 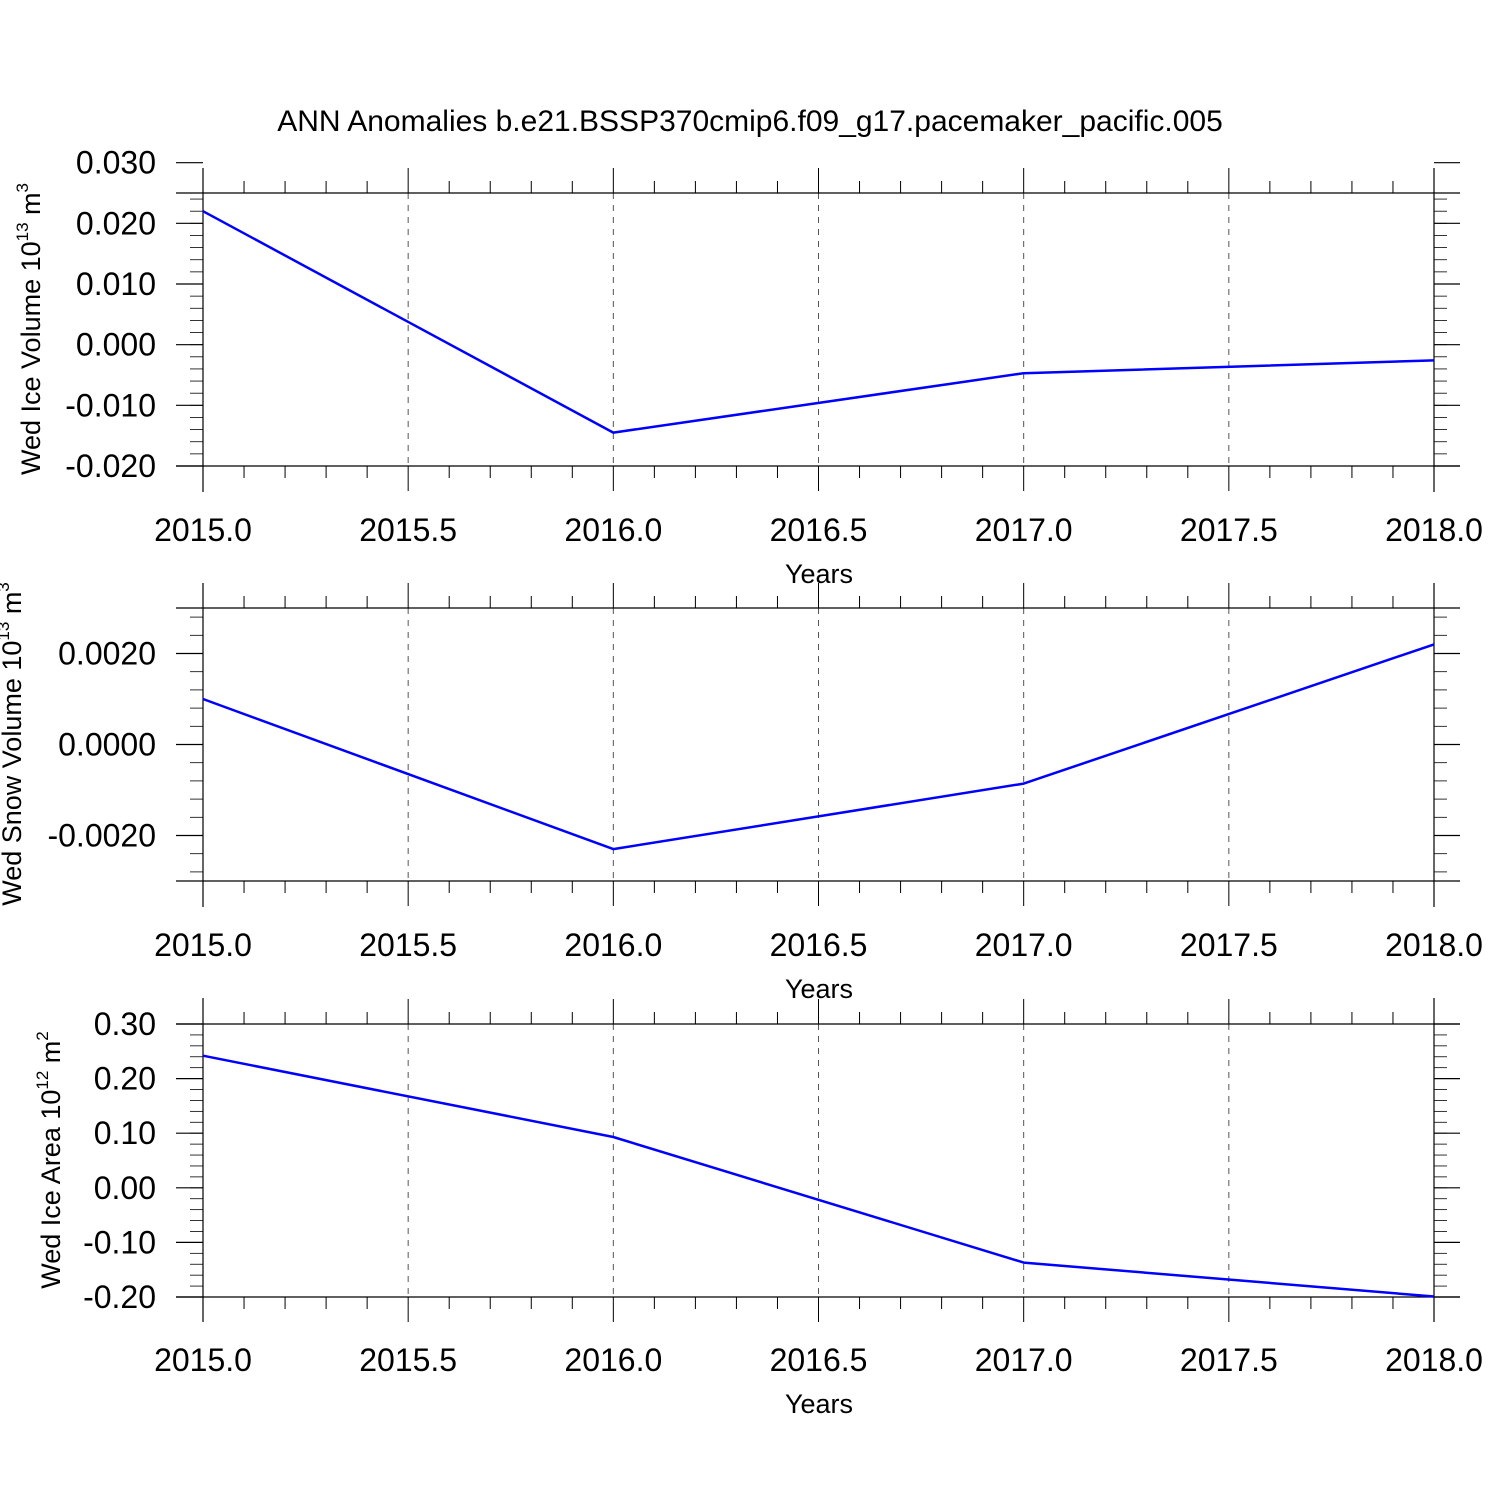 I want to click on y-tick-label: 0.10, so click(x=125, y=1133).